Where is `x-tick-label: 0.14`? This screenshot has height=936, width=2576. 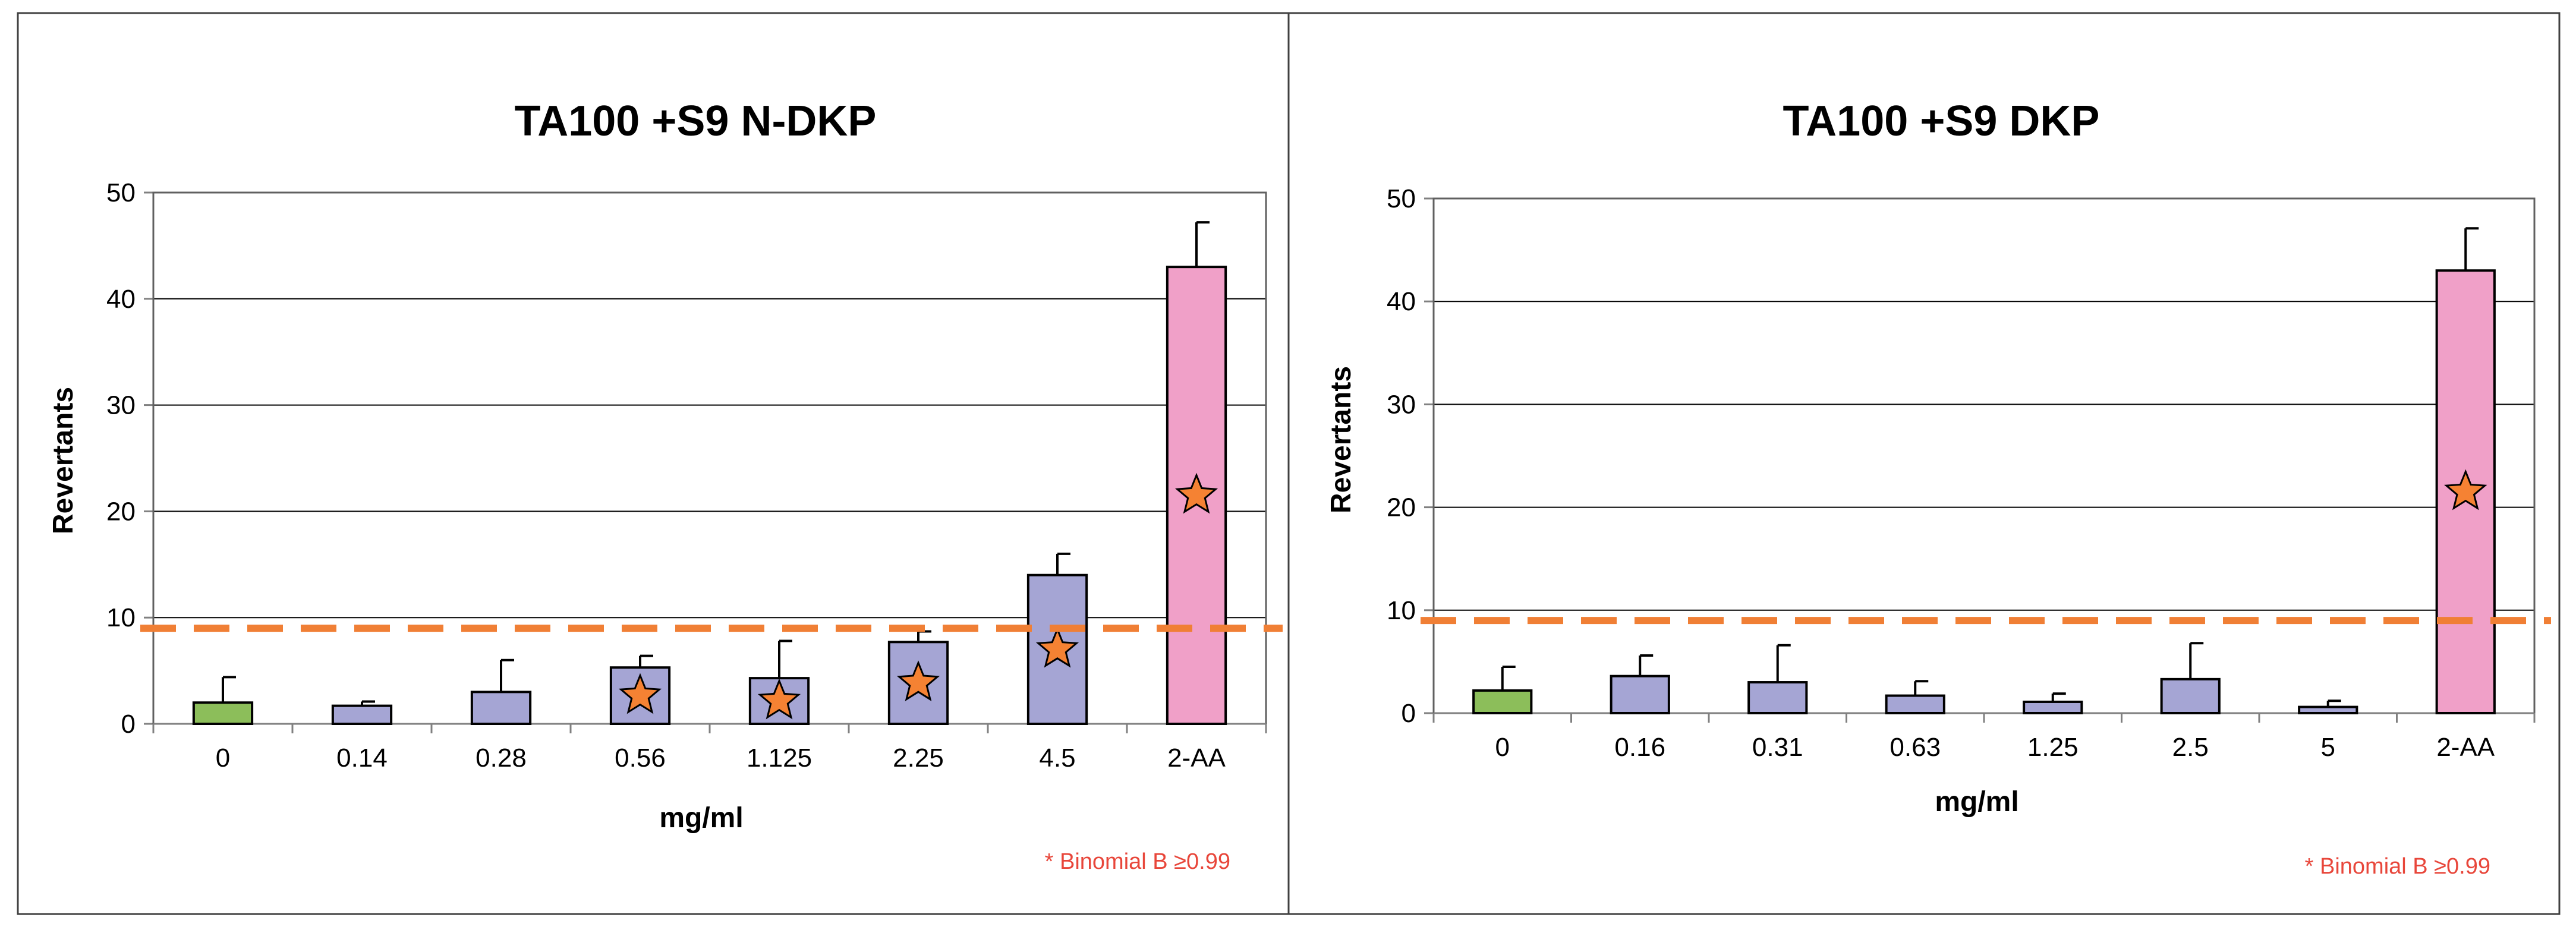 x-tick-label: 0.14 is located at coordinates (362, 758).